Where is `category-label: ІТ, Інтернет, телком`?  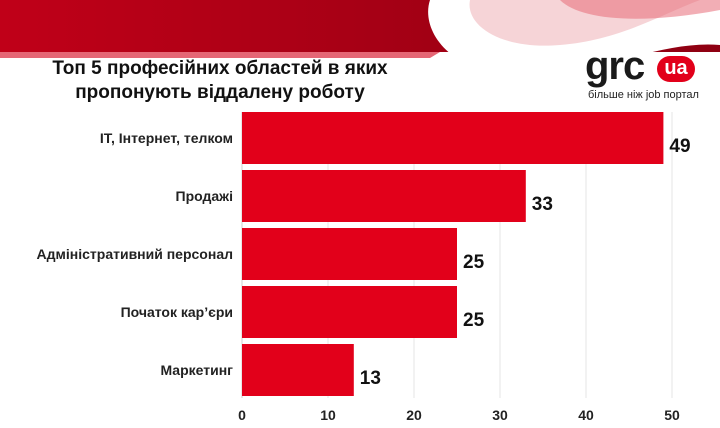
category-label: ІТ, Інтернет, телком is located at coordinates (166, 138).